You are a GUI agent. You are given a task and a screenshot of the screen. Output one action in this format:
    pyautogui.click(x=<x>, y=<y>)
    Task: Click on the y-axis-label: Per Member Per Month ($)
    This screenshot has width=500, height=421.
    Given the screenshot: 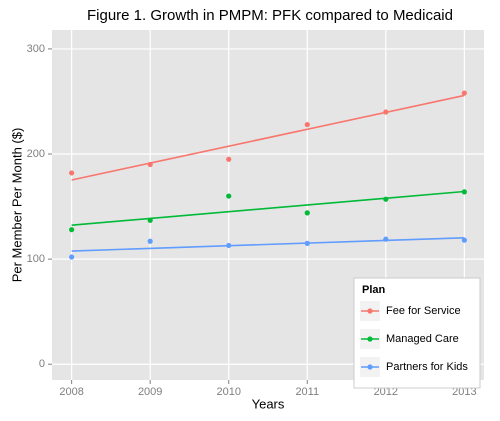 What is the action you would take?
    pyautogui.click(x=16, y=205)
    